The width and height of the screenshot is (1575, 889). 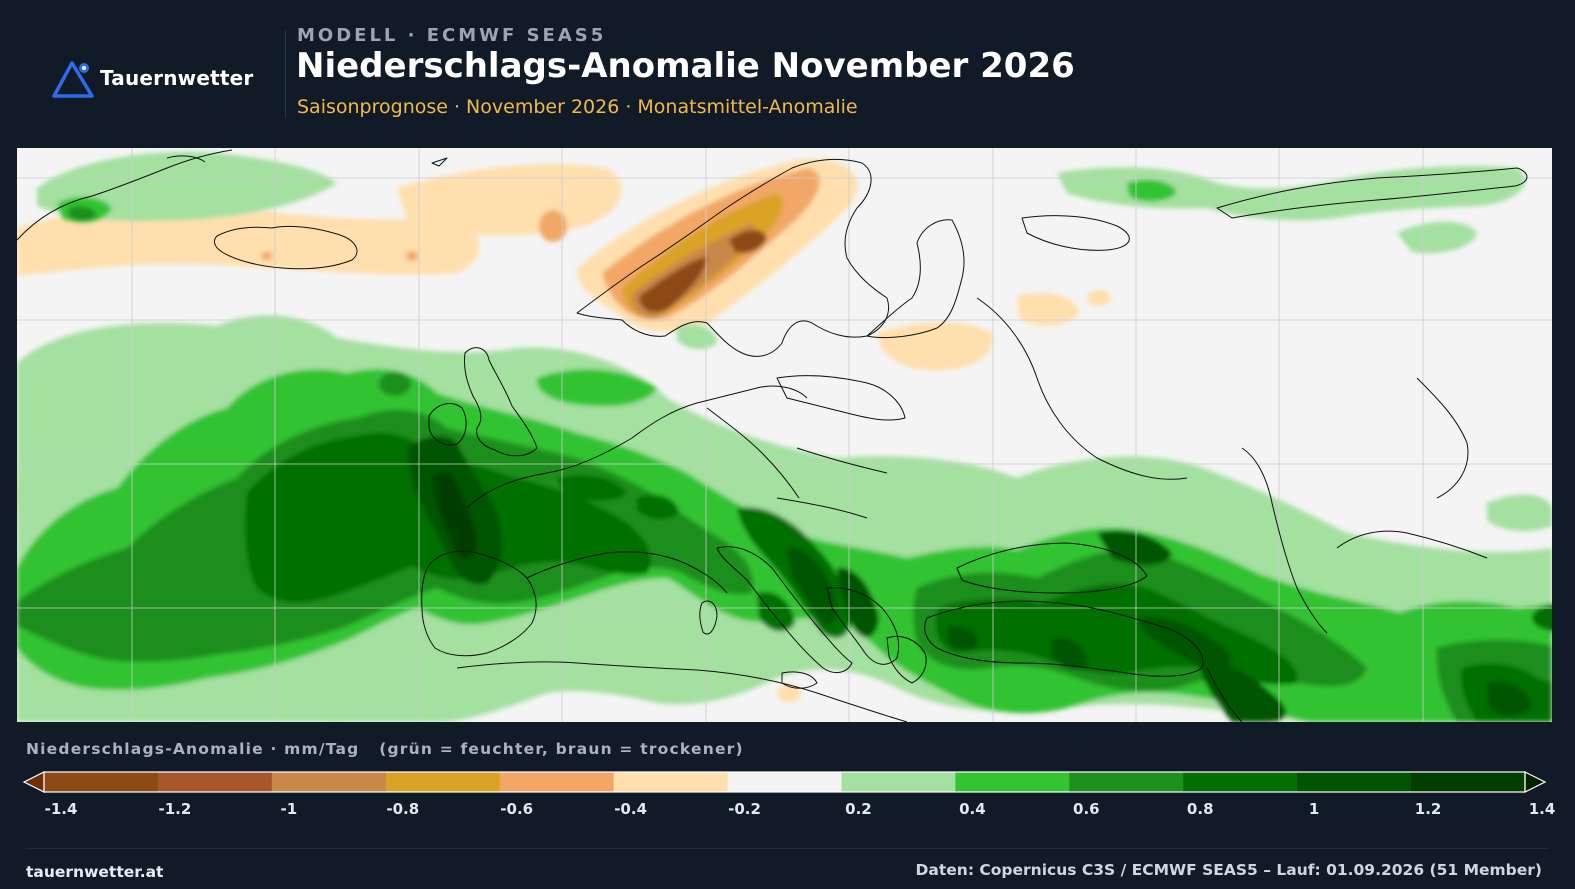 What do you see at coordinates (73, 79) in the screenshot?
I see `mountain-logo-icon` at bounding box center [73, 79].